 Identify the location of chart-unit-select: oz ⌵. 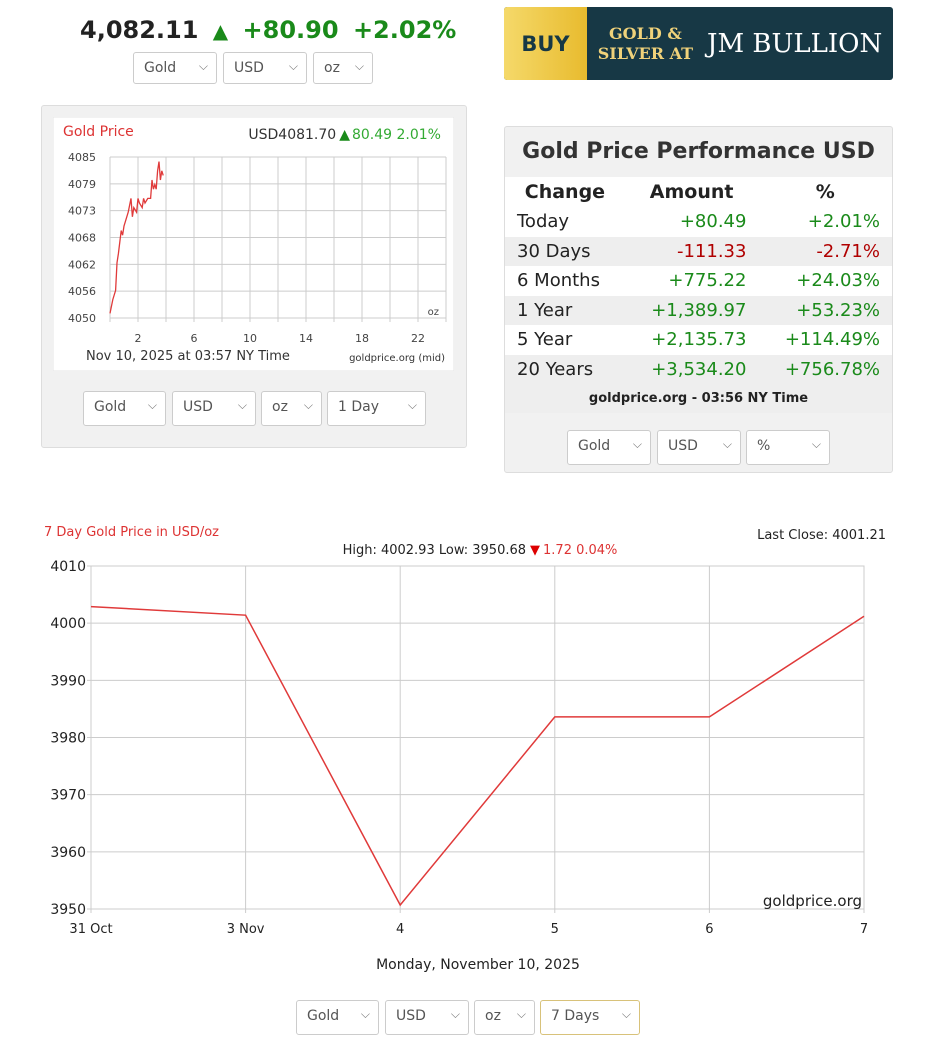
(291, 408).